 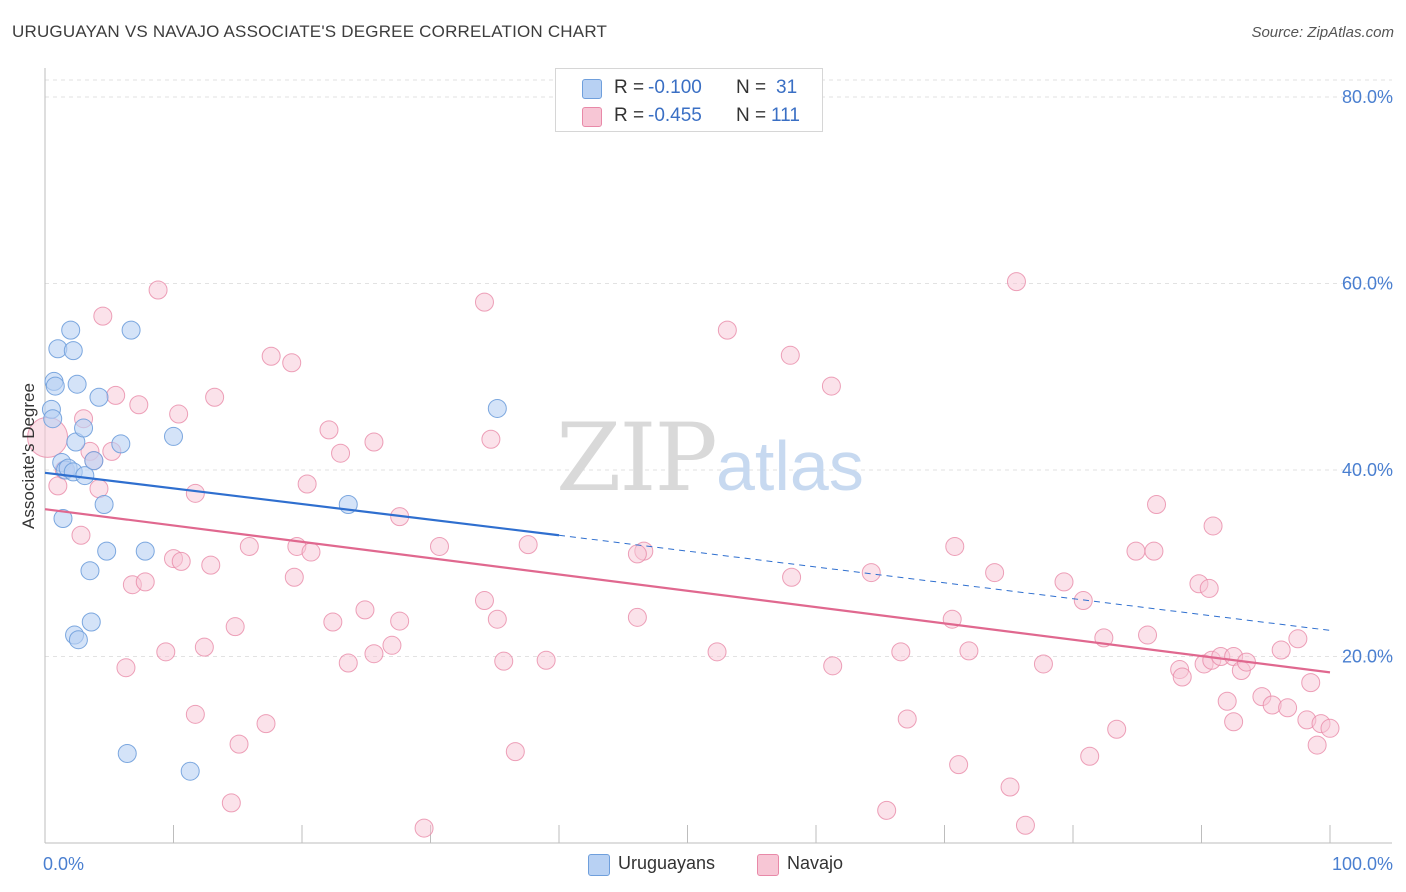 What do you see at coordinates (785, 115) in the screenshot?
I see `legend-n-value: 111` at bounding box center [785, 115].